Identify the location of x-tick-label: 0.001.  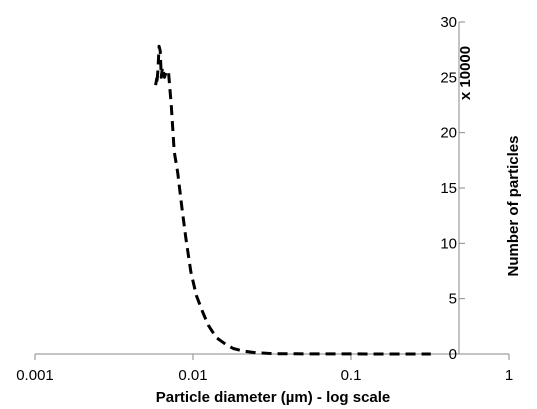
(35, 375).